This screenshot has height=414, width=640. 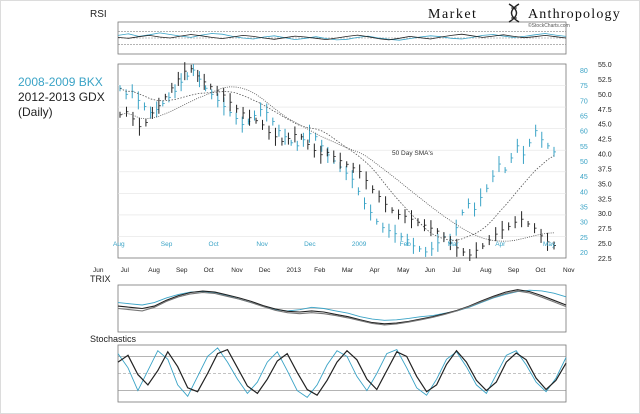 What do you see at coordinates (100, 279) in the screenshot?
I see `trix-title: TRIX` at bounding box center [100, 279].